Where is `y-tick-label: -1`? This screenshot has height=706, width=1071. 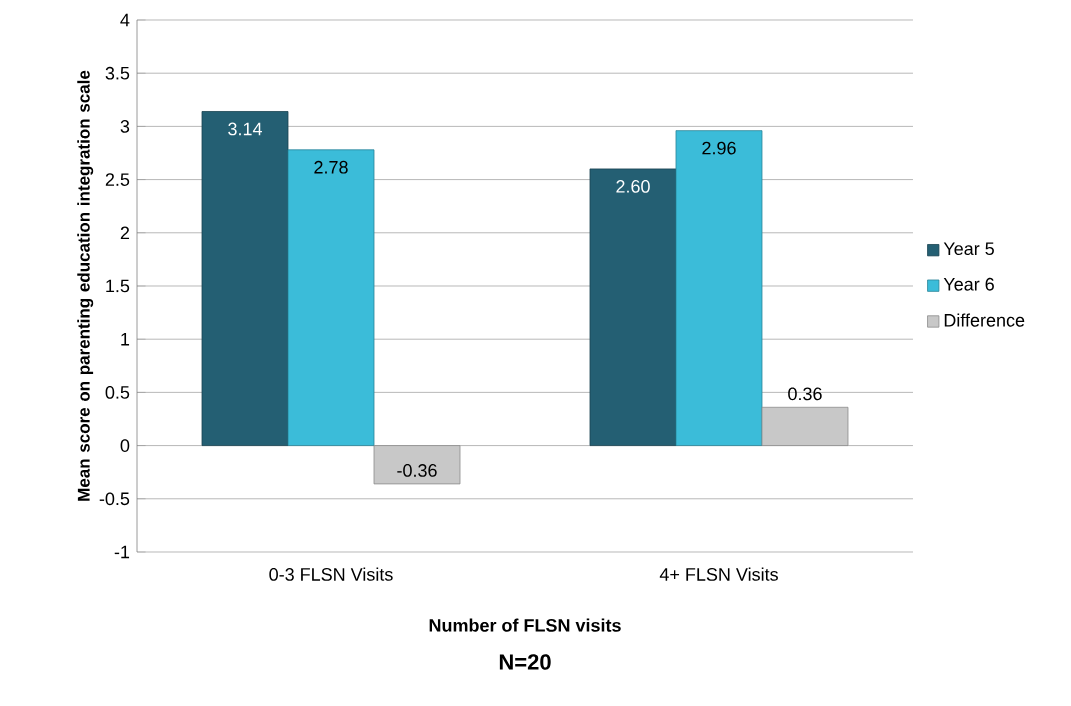 y-tick-label: -1 is located at coordinates (122, 552).